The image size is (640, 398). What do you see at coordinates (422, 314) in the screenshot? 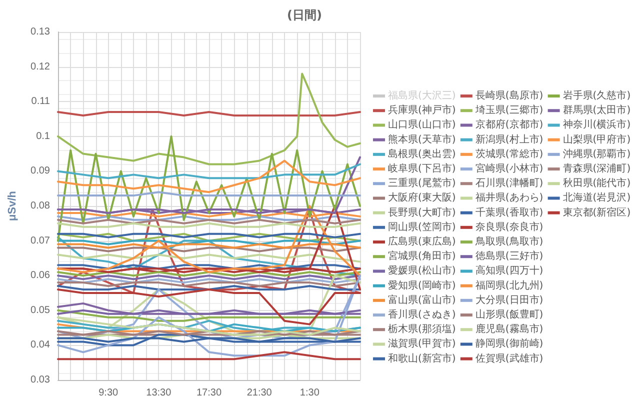
I see `legend-label: 香川県(さぬき)` at bounding box center [422, 314].